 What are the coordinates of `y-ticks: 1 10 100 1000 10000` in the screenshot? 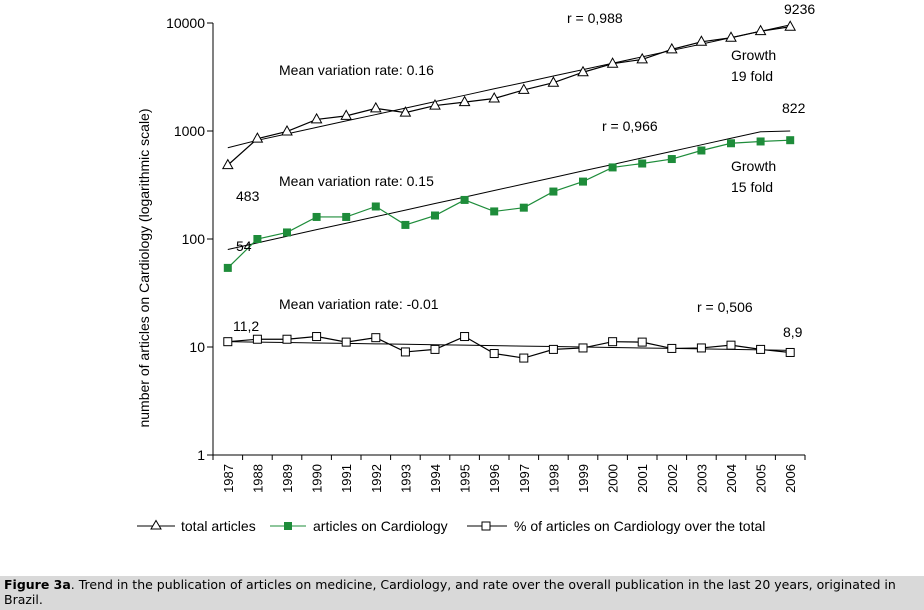 It's located at (189, 239).